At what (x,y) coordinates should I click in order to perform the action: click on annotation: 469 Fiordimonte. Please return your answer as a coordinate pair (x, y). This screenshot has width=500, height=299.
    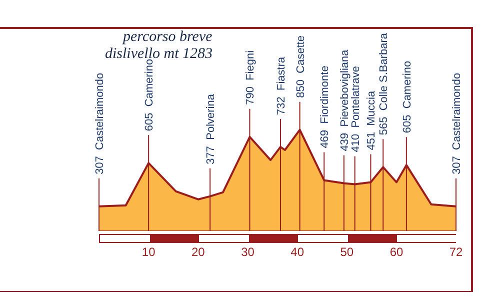
    Looking at the image, I should click on (325, 107).